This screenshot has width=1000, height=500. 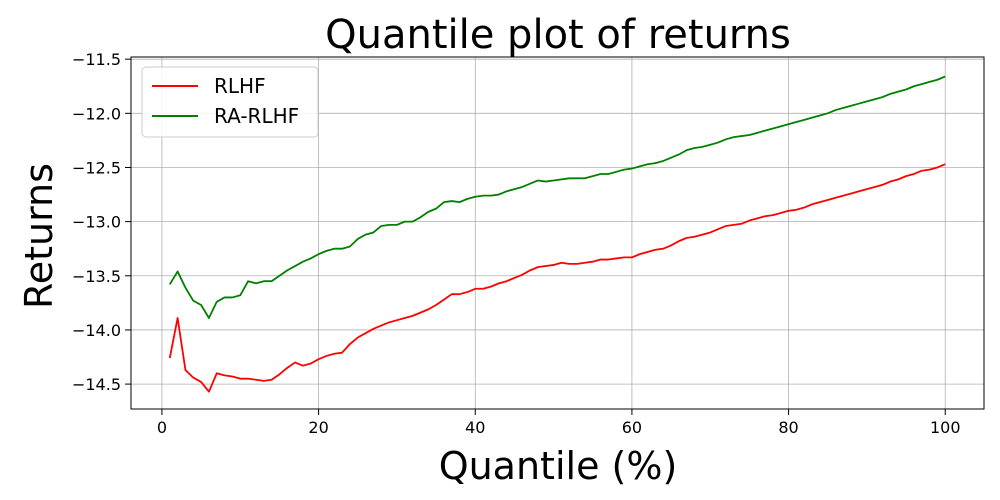 I want to click on legend: RLHF RA-RLHF, so click(x=230, y=102).